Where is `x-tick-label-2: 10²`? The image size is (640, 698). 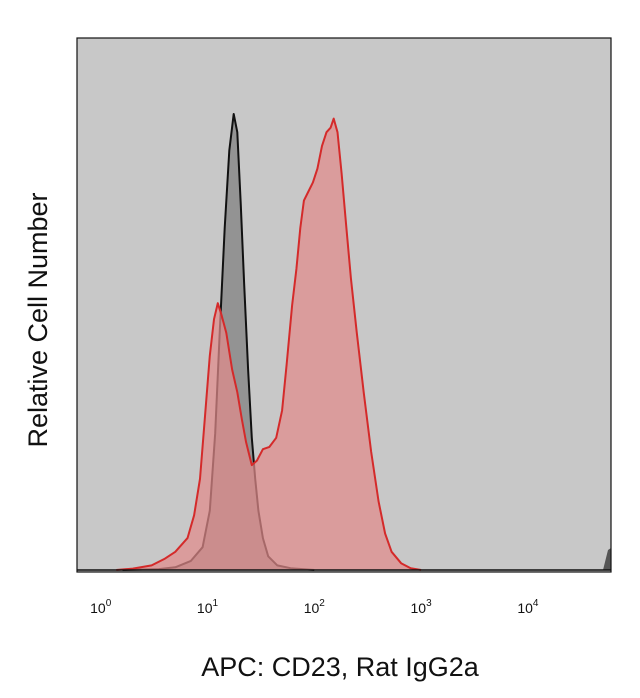 x-tick-label-2: 10² is located at coordinates (315, 607).